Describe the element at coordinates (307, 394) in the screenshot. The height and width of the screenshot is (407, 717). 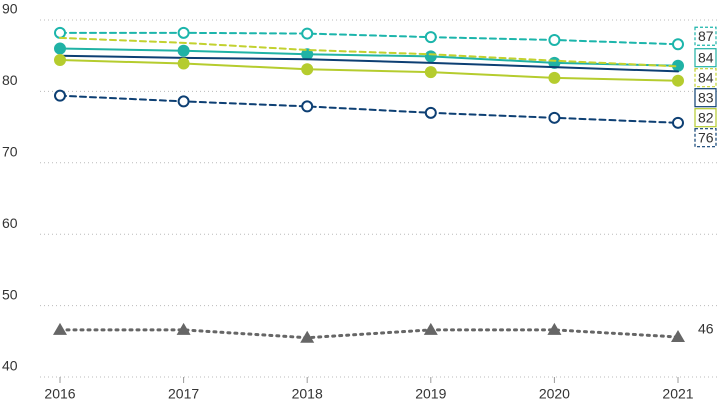
I see `x-tick-label: 2018` at that location.